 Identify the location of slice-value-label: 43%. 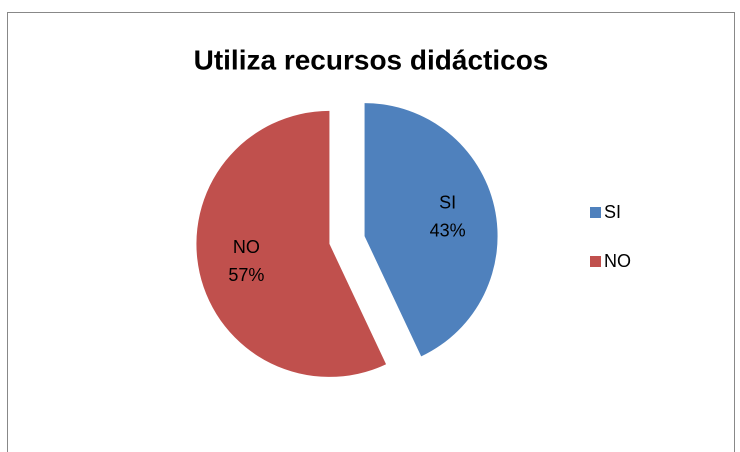
(448, 230).